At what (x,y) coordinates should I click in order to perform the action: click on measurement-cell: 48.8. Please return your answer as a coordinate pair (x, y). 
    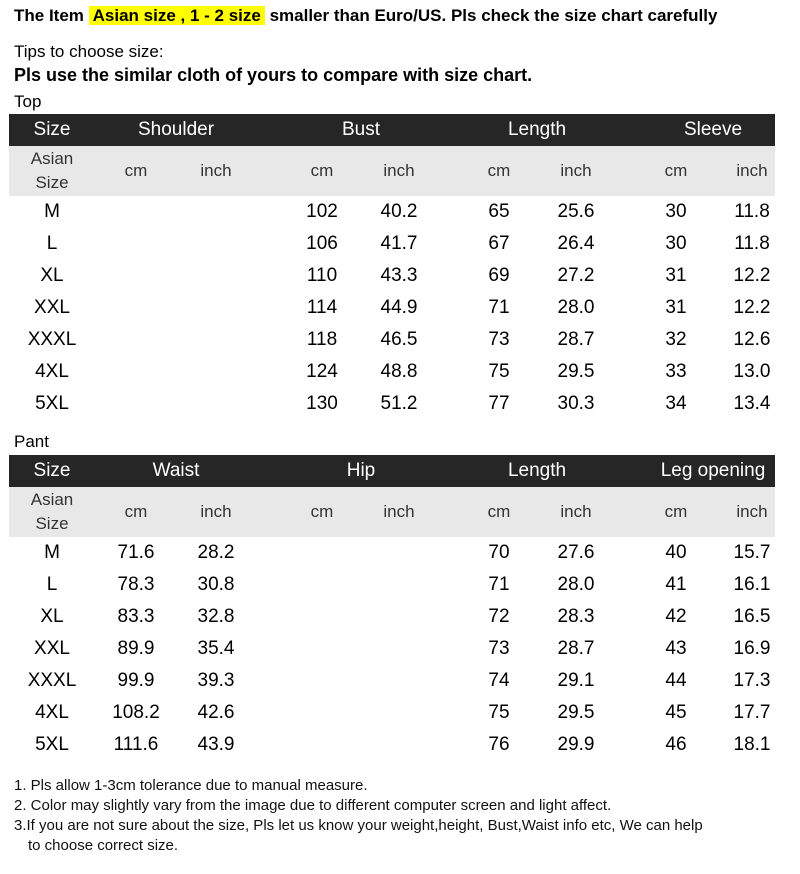
    Looking at the image, I should click on (399, 371).